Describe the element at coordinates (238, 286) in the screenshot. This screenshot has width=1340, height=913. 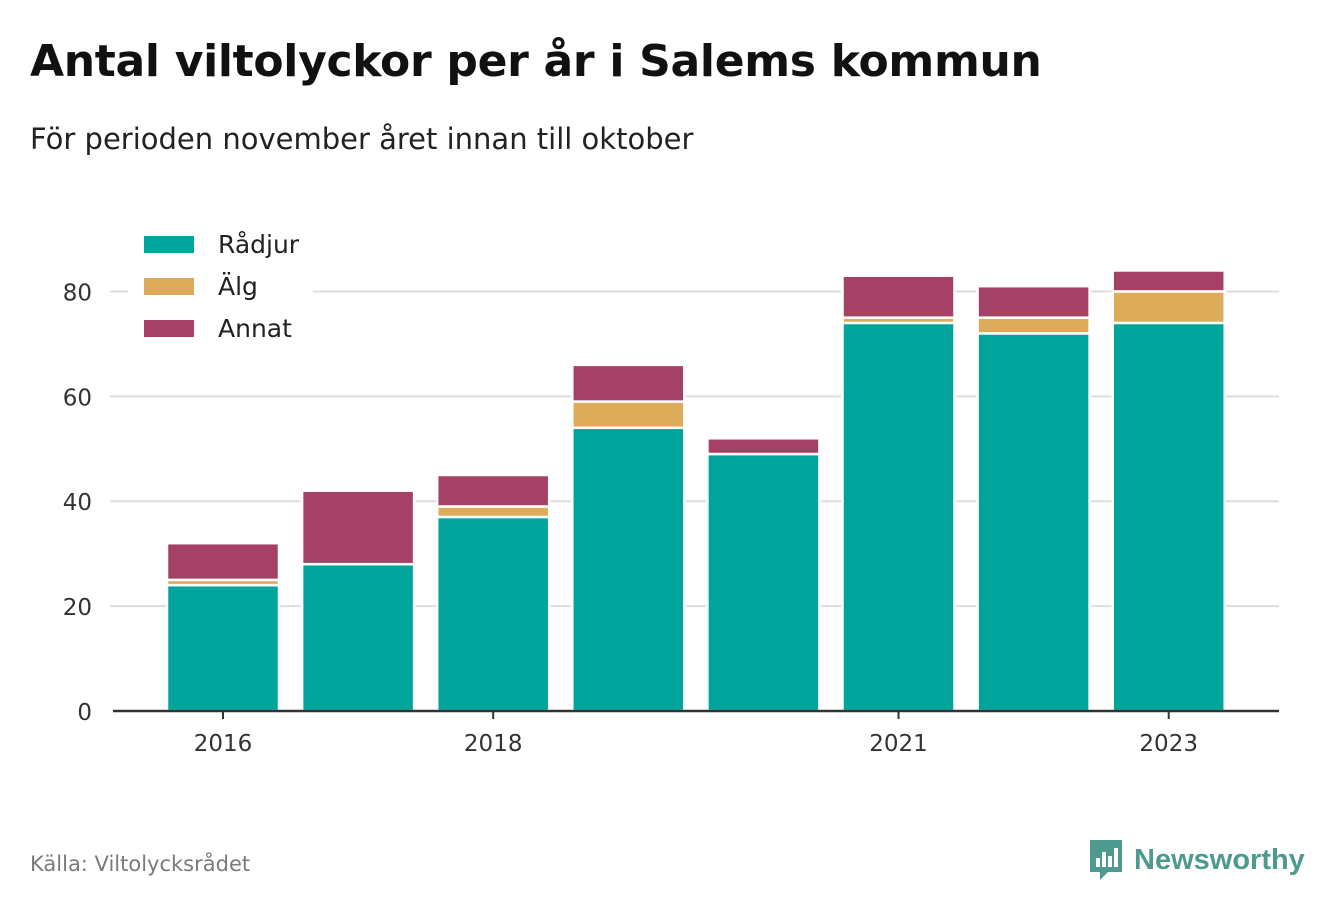
I see `legend-label: Älg` at that location.